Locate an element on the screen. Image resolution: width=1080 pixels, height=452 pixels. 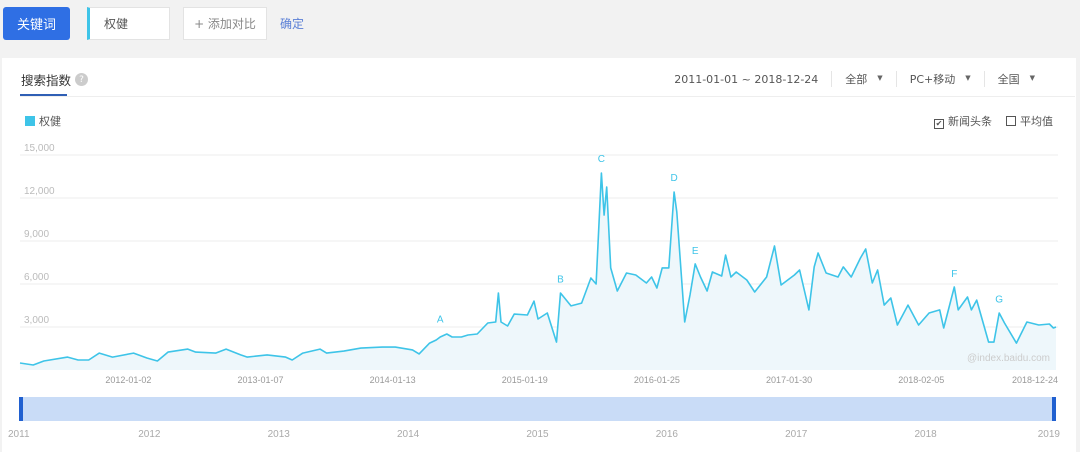
region-value: 全国 is located at coordinates (1008, 79).